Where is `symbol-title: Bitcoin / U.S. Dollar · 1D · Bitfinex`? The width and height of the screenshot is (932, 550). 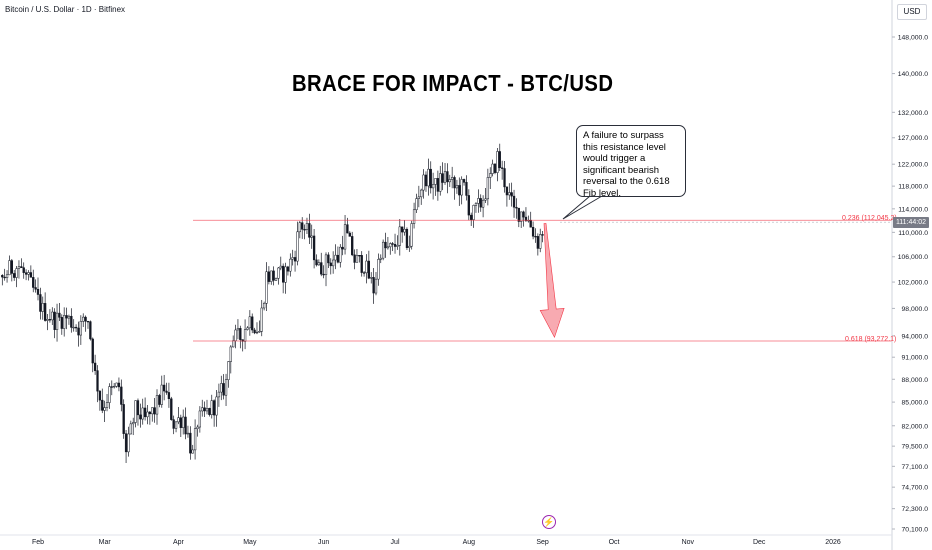
symbol-title: Bitcoin / U.S. Dollar · 1D · Bitfinex is located at coordinates (65, 9).